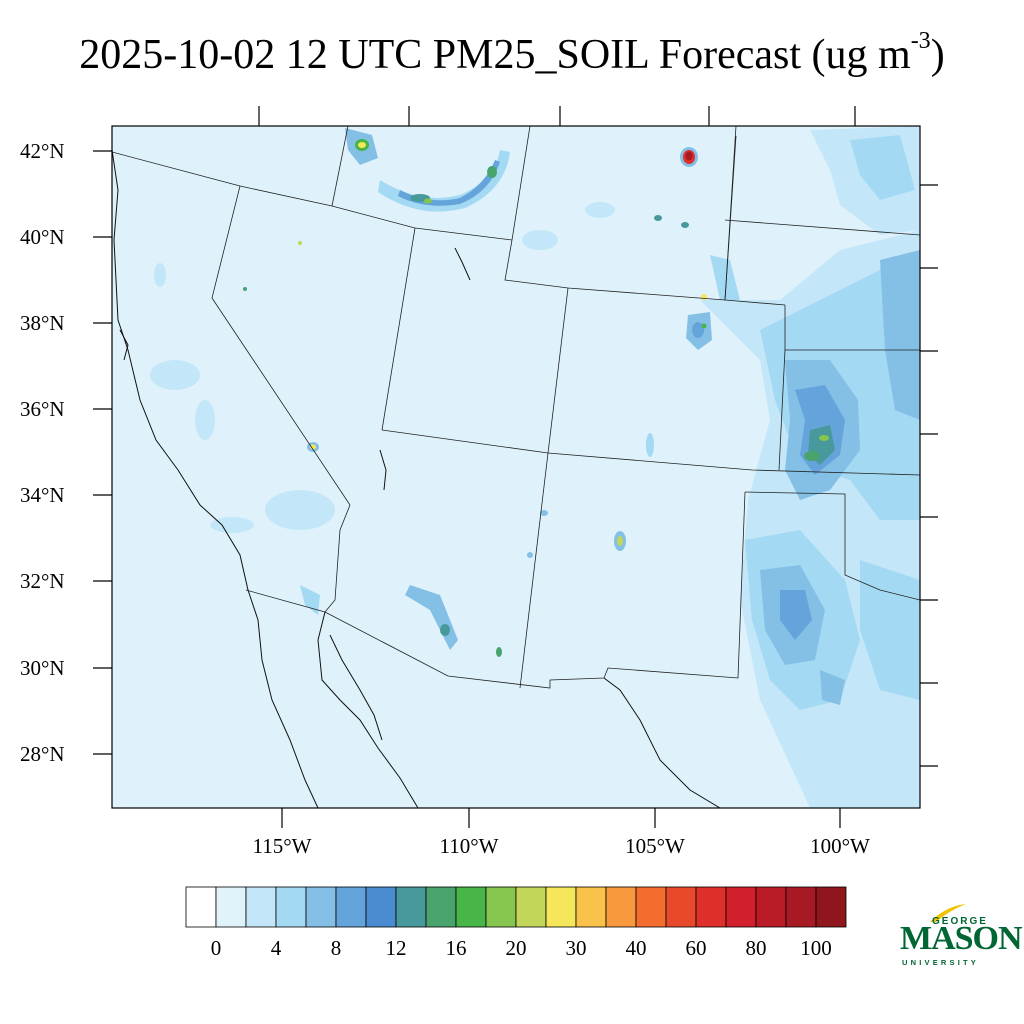  I want to click on lat-label-34: 34°N, so click(42, 495).